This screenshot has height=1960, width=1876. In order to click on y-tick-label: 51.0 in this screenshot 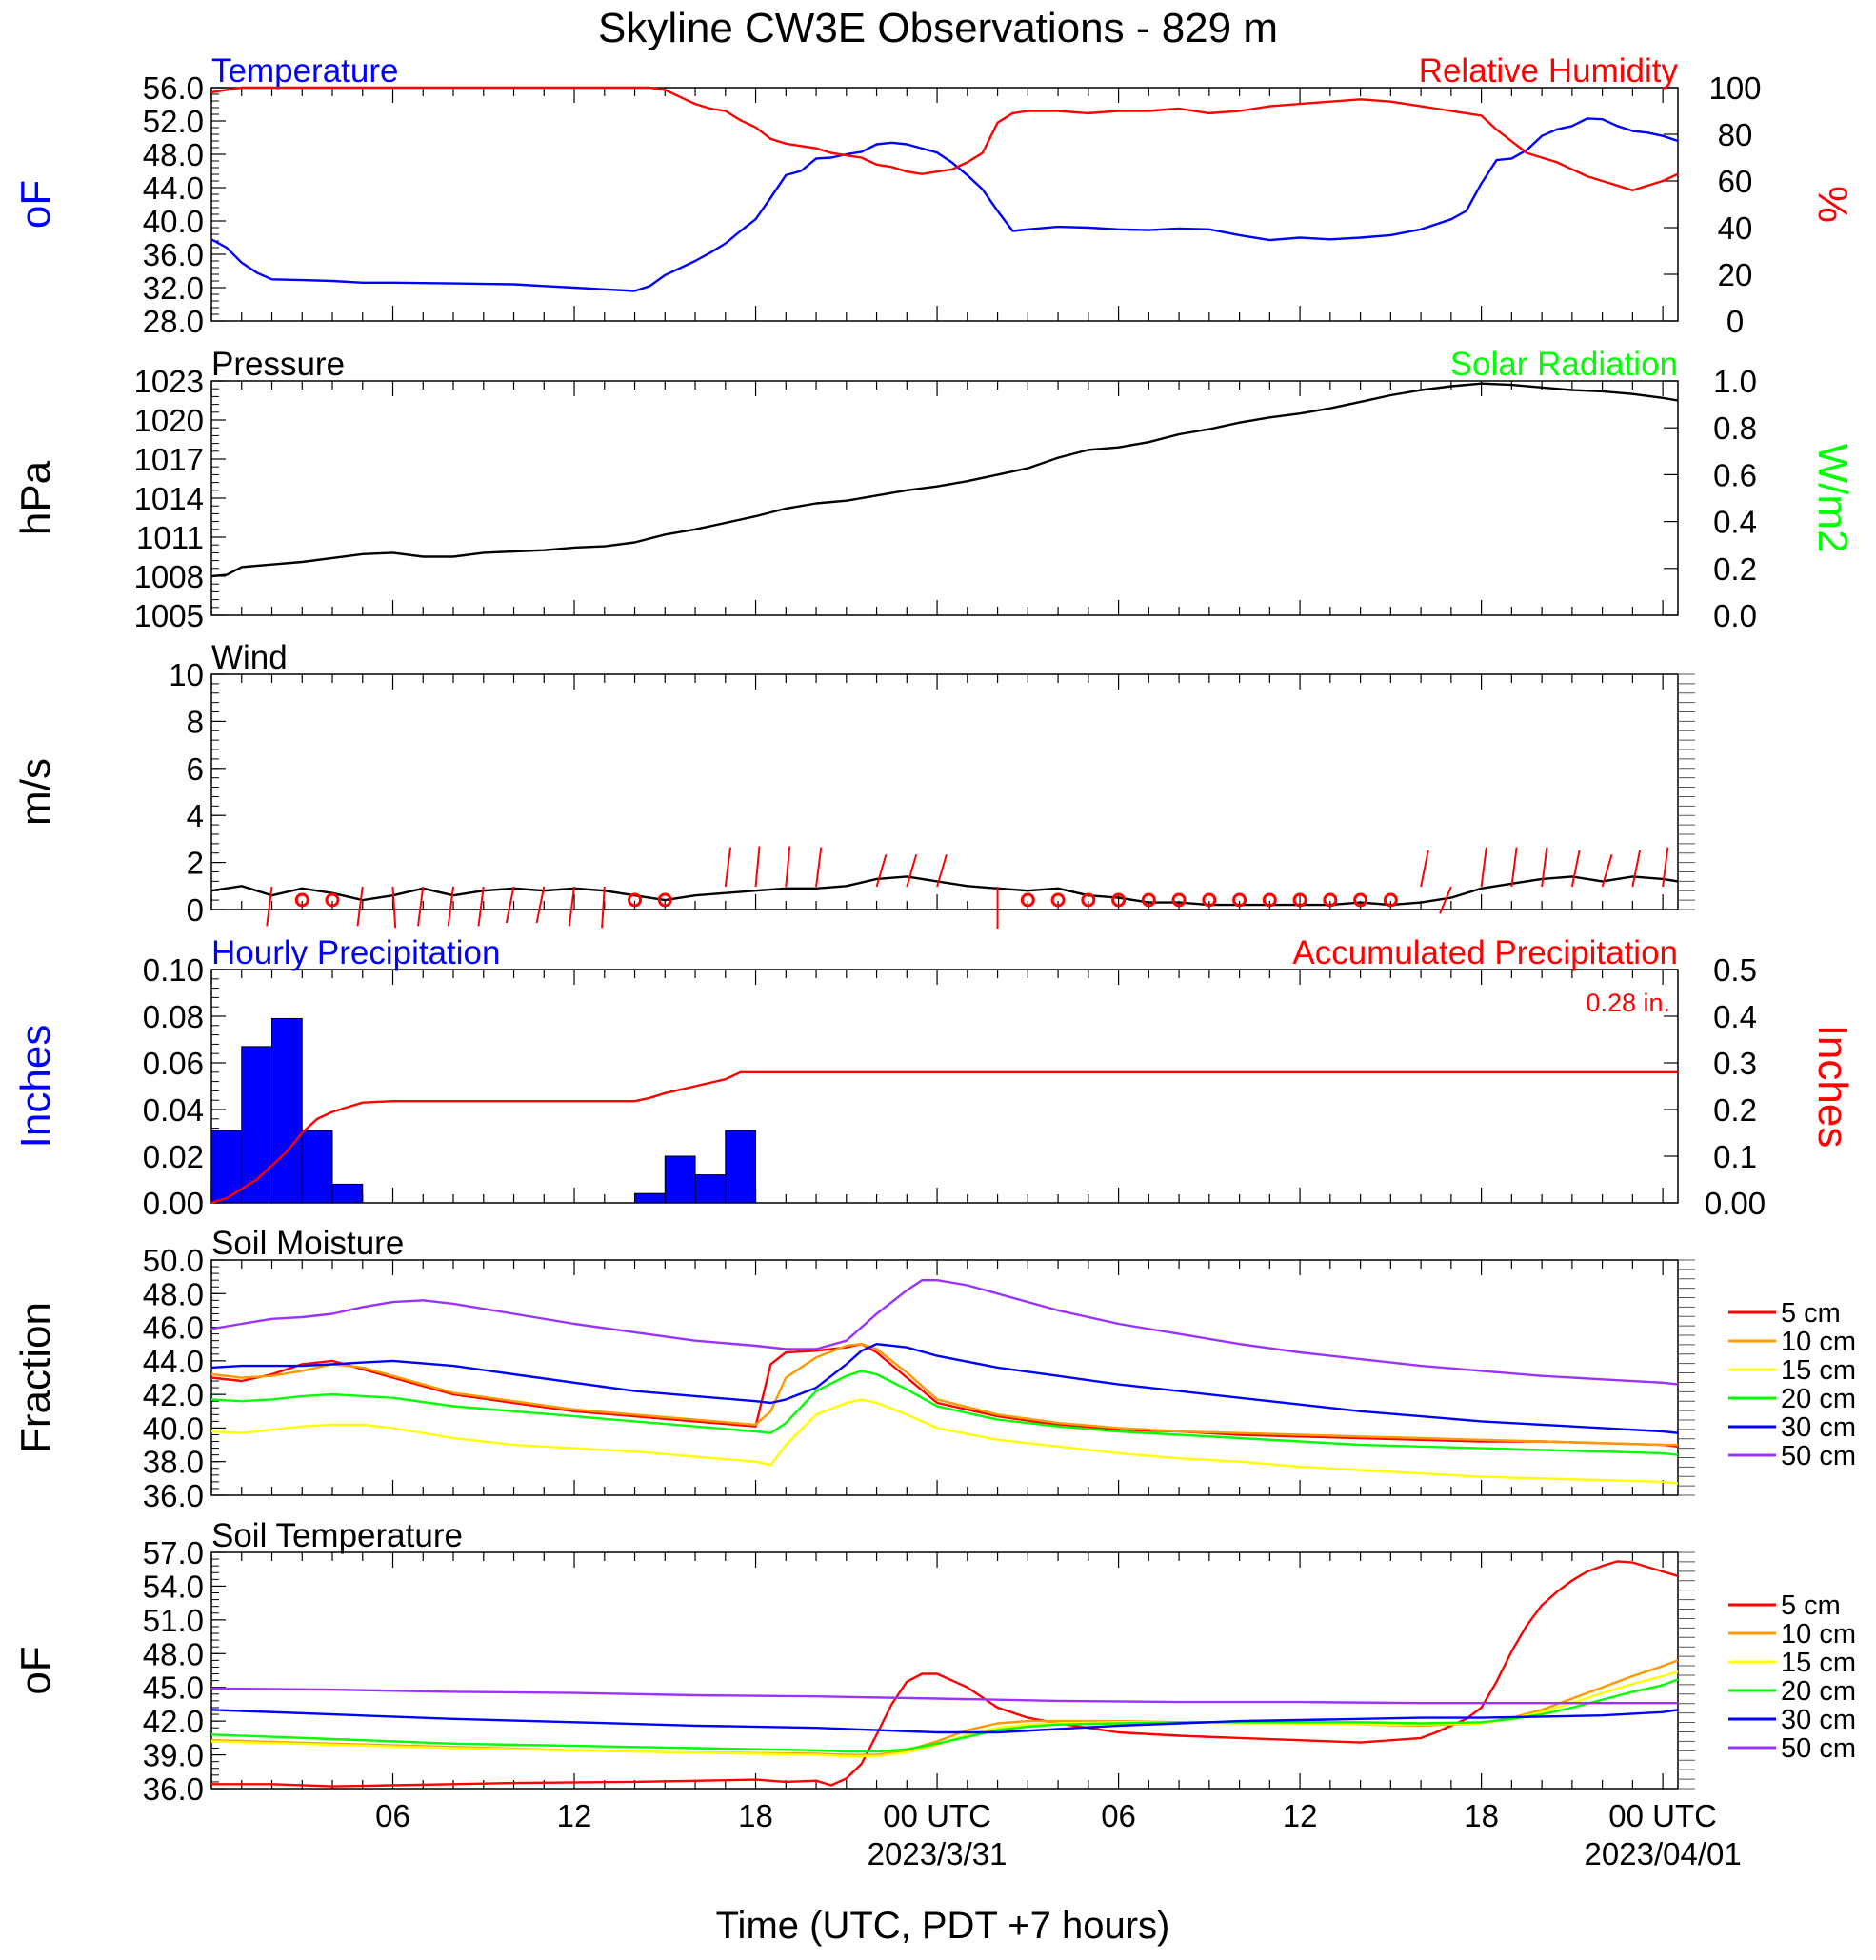, I will do `click(173, 1620)`.